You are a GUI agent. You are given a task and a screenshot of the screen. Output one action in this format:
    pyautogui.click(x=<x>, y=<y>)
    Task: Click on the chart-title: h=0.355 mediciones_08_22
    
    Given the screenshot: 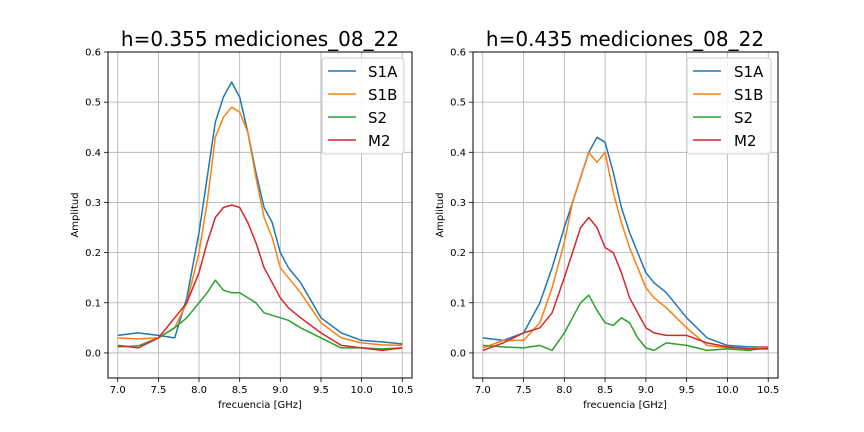 What is the action you would take?
    pyautogui.click(x=260, y=39)
    